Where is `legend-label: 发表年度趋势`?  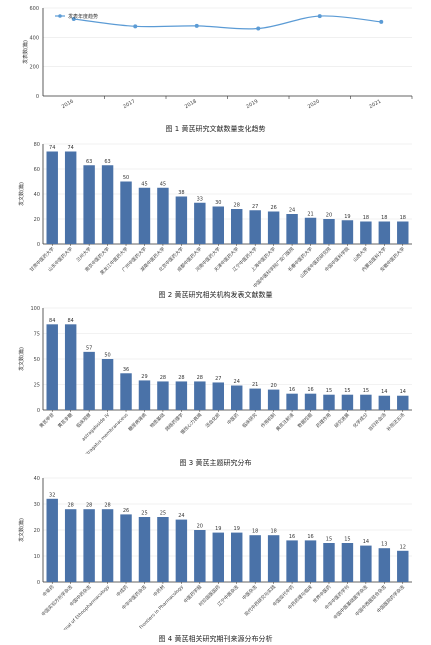
legend-label: 发表年度趋势 is located at coordinates (83, 16).